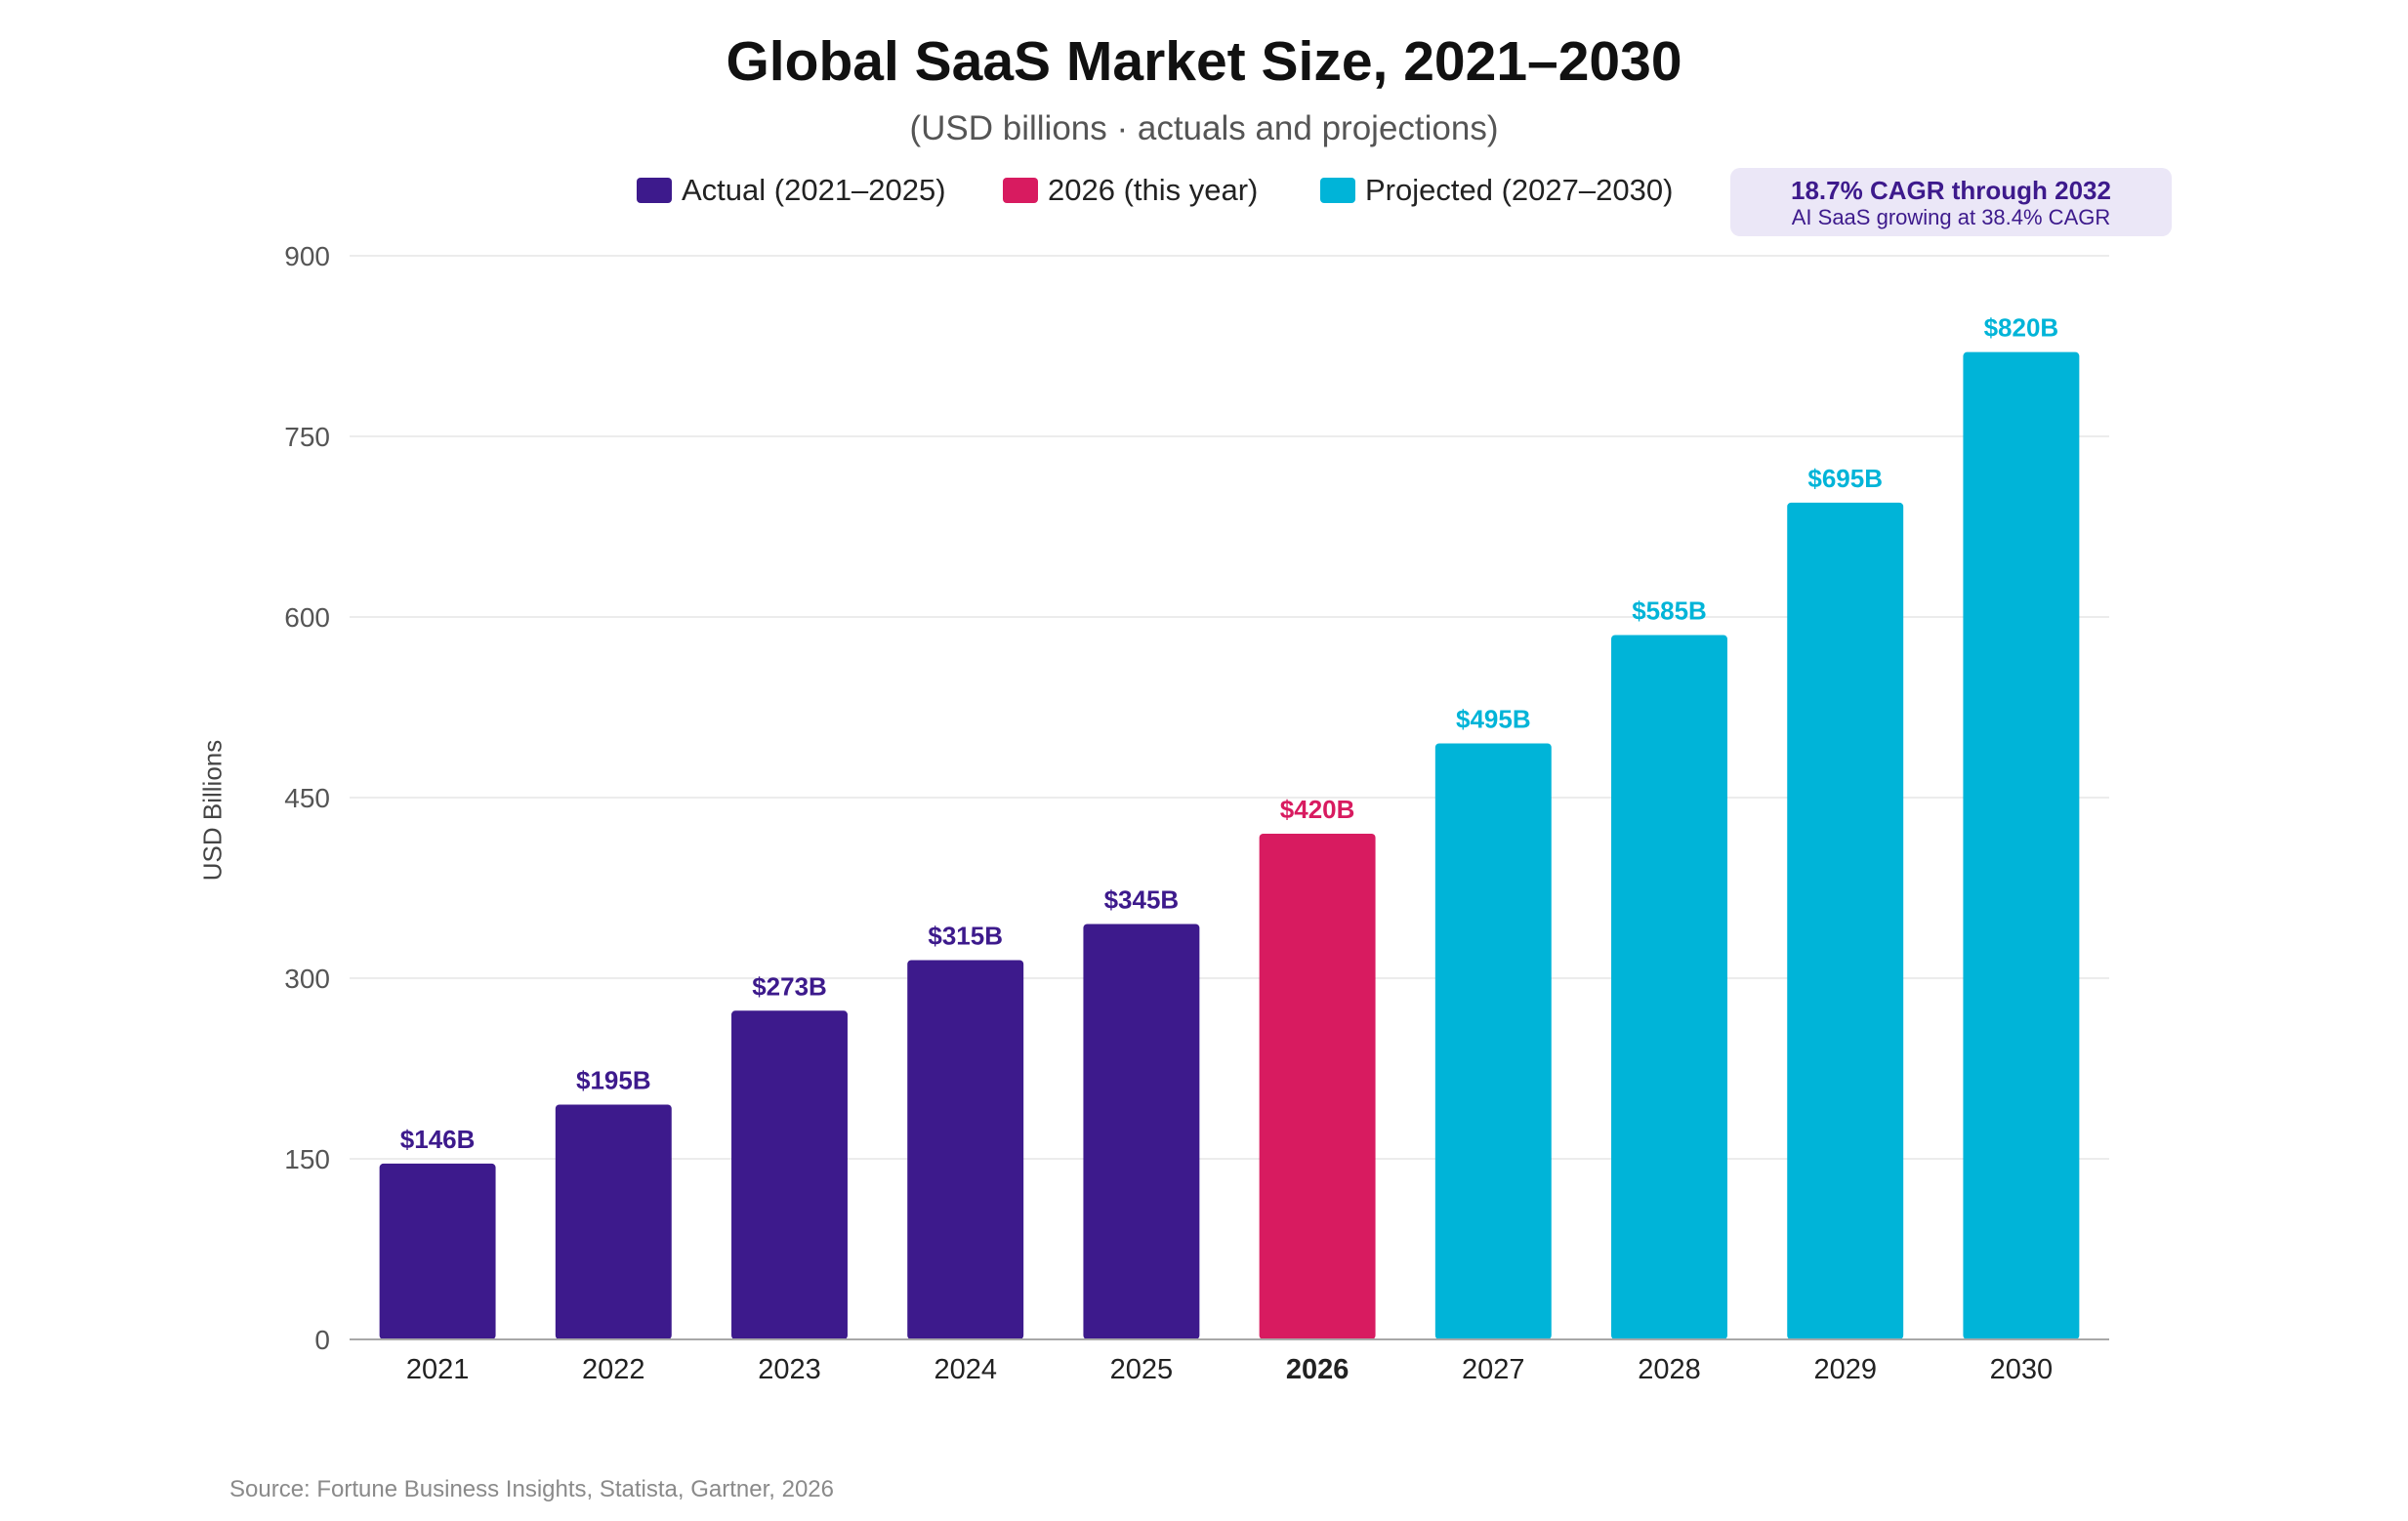 The width and height of the screenshot is (2408, 1521). Describe the element at coordinates (1142, 1369) in the screenshot. I see `x-tick-label-2025: 2025` at that location.